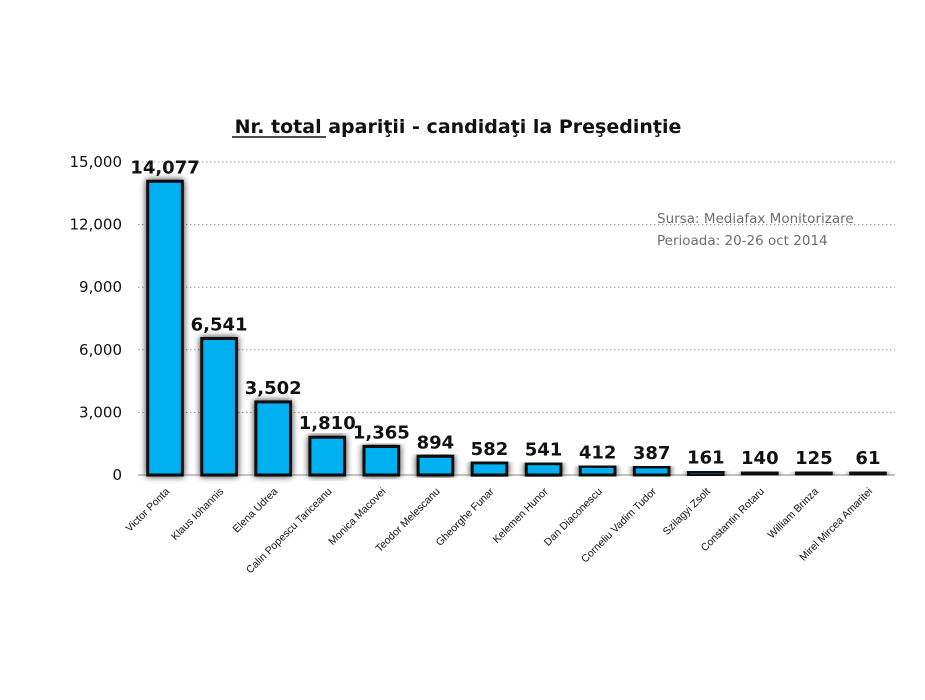  I want to click on data-label: 140, so click(760, 458).